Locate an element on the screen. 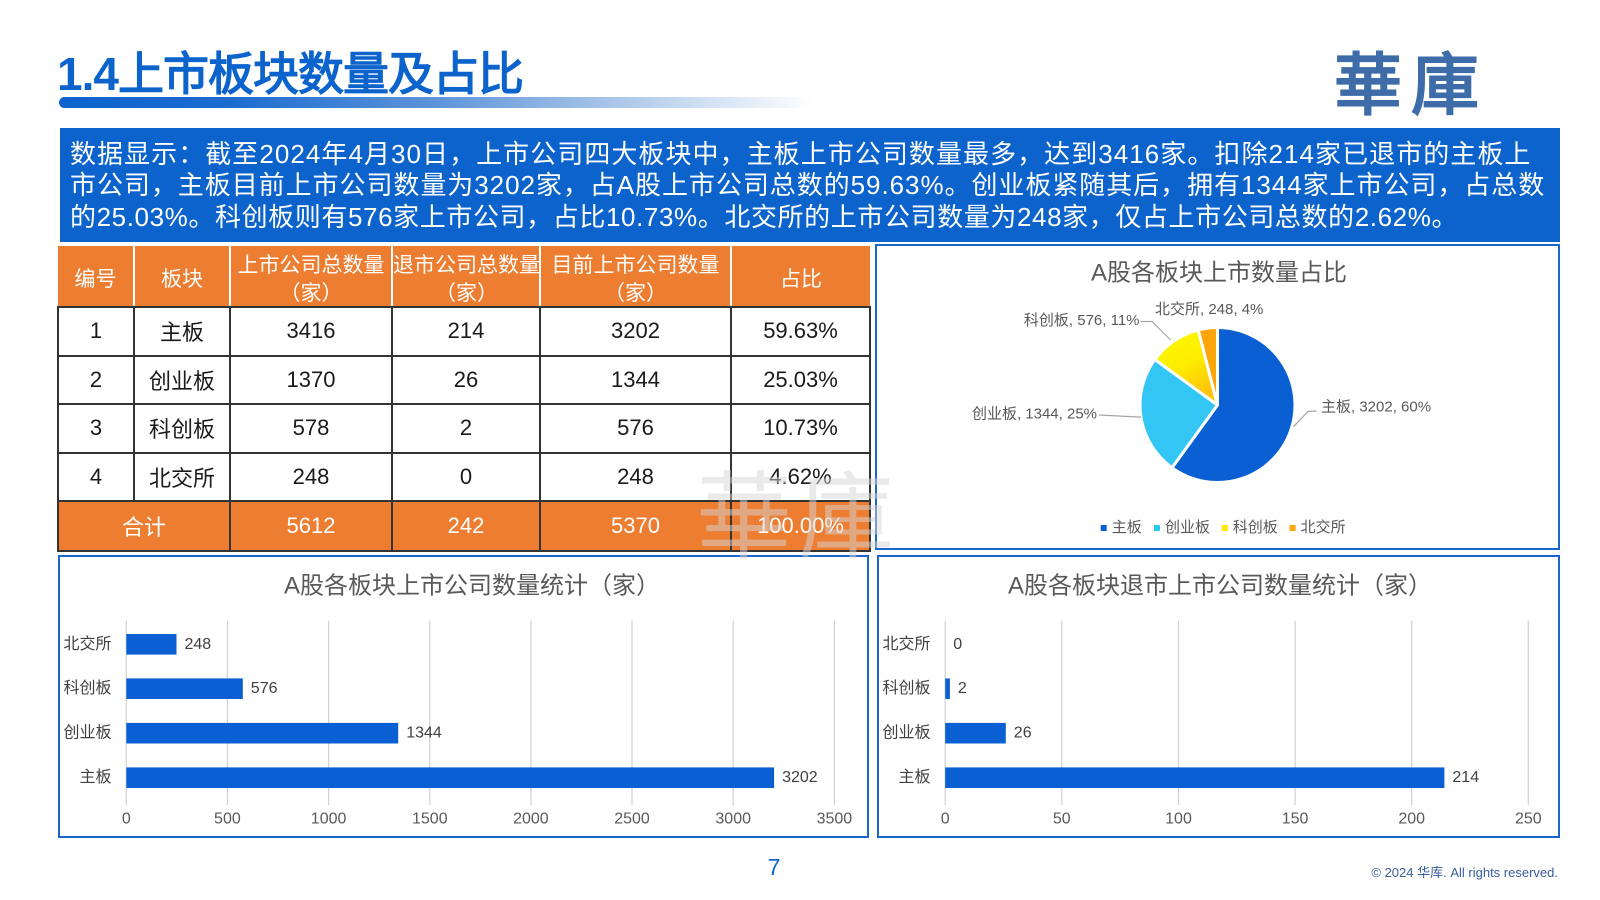  svg-text: 50 is located at coordinates (1062, 819).